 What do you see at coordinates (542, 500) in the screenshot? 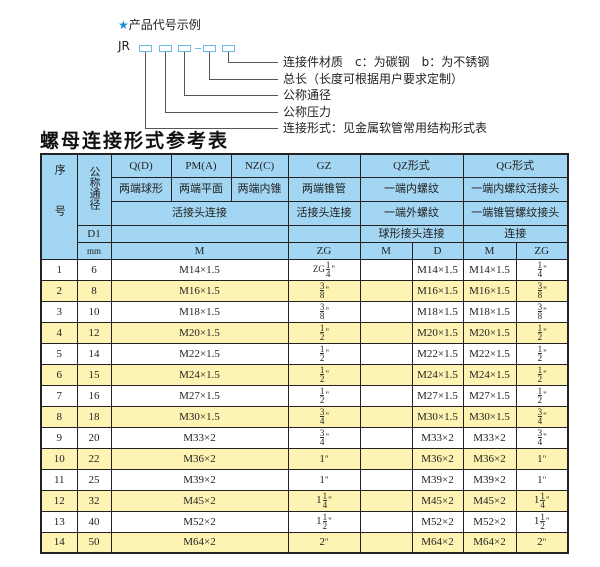
I see `cell-qg-zg: 1 1 4 "` at bounding box center [542, 500].